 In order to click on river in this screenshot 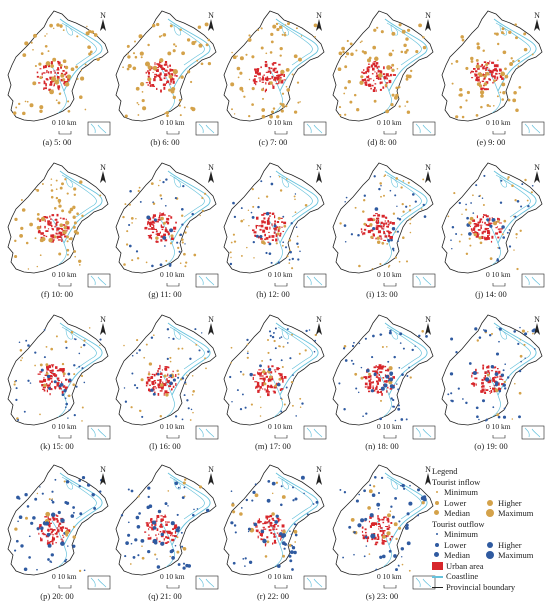, I will do `click(493, 394)`.